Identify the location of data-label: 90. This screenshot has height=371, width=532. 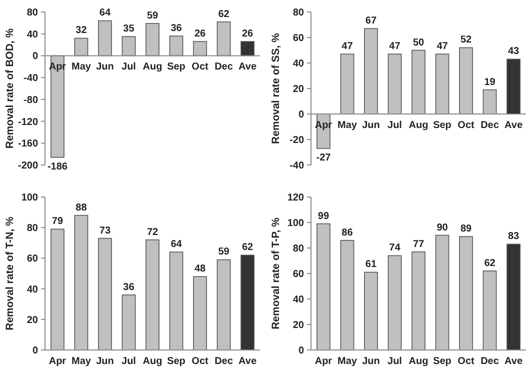
(442, 228).